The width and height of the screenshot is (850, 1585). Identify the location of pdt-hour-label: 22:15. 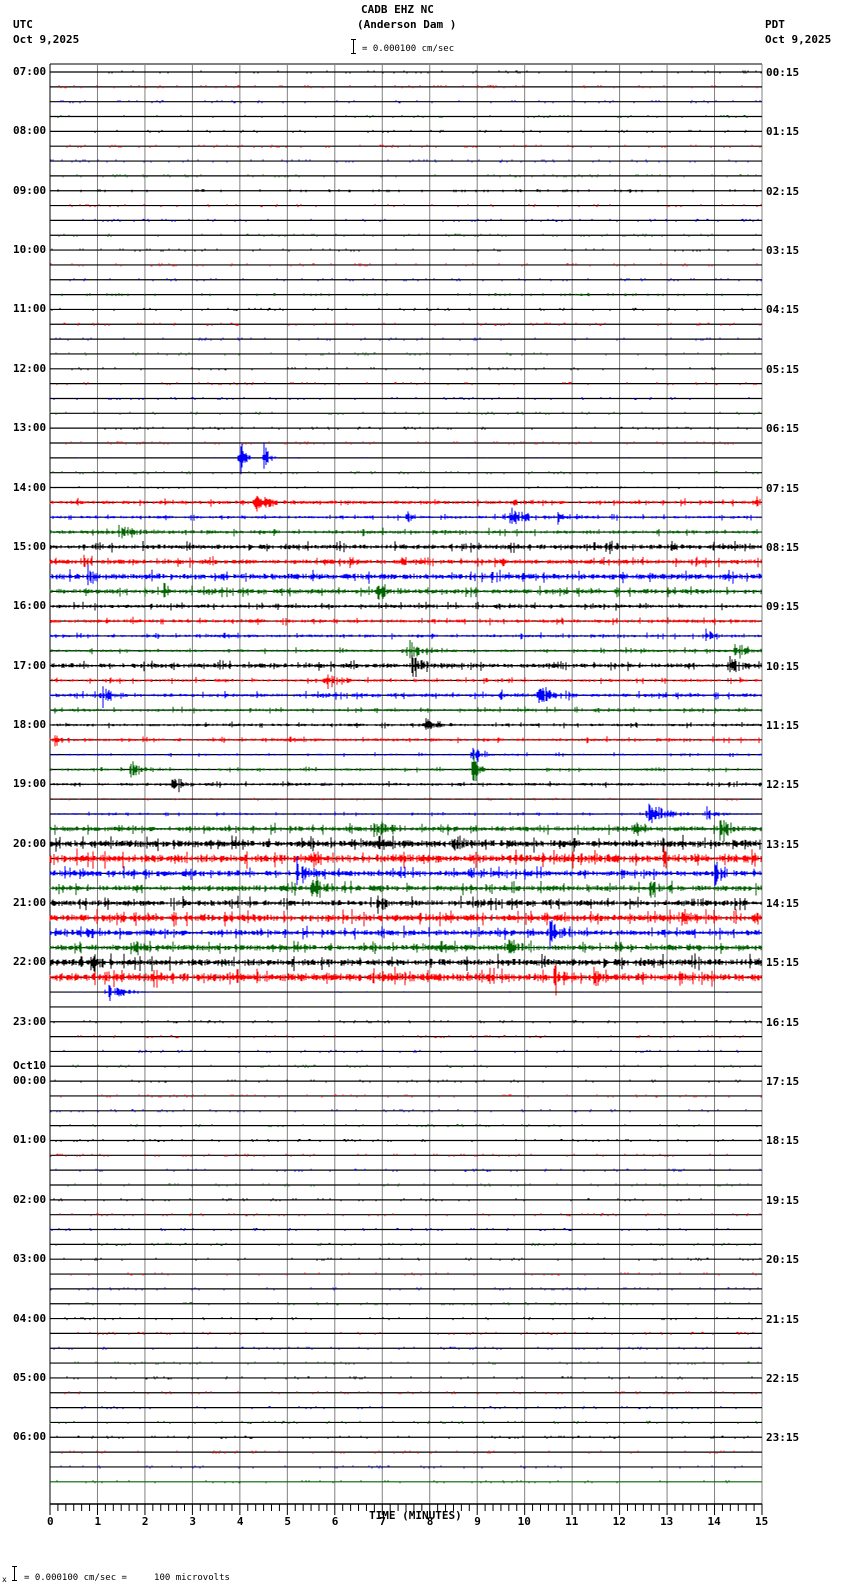
(783, 1378).